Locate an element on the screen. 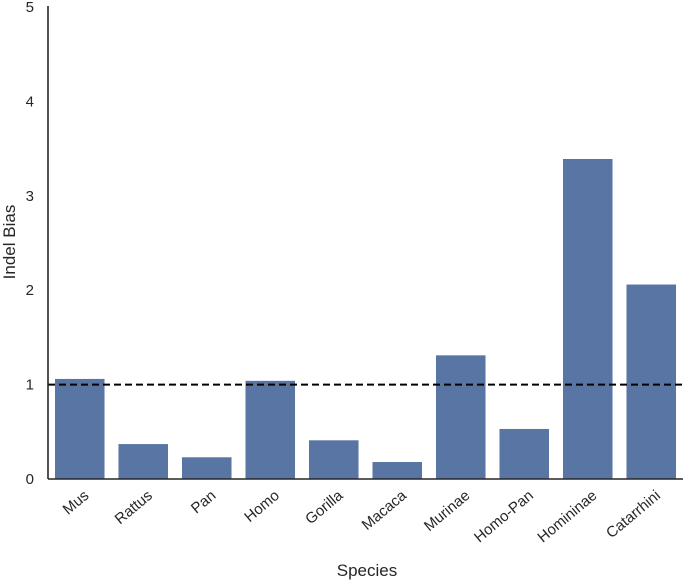  y-tick-label: 1 is located at coordinates (30, 385).